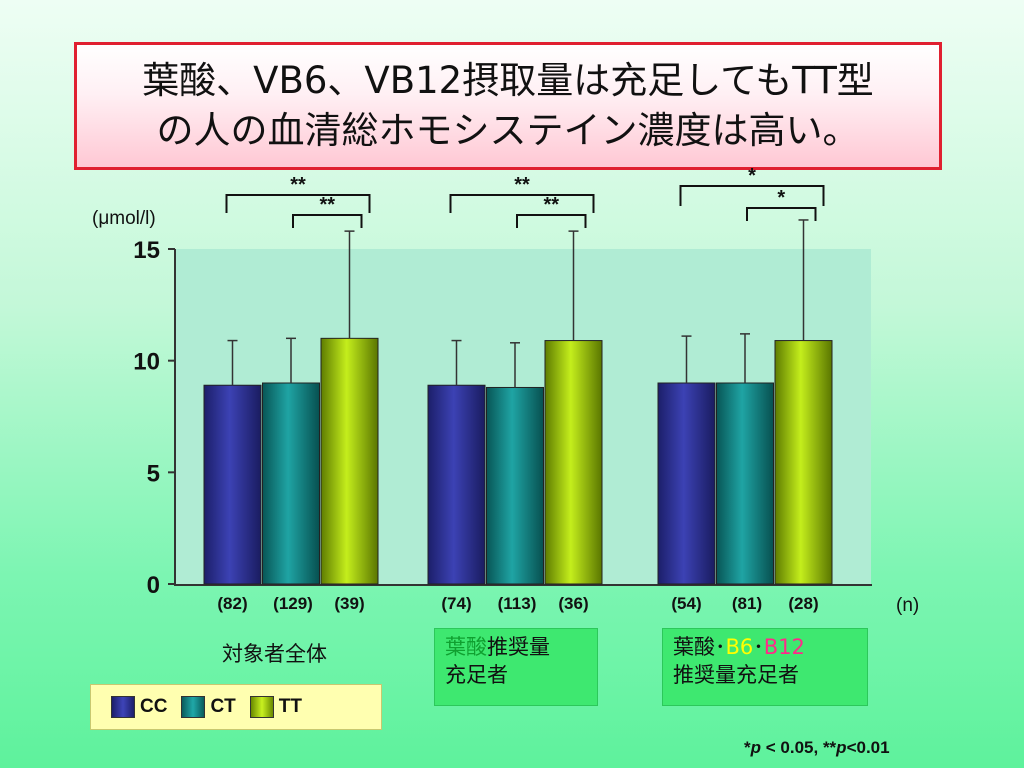 The width and height of the screenshot is (1024, 768). What do you see at coordinates (551, 205) in the screenshot?
I see `sig-inner-g2-stars: **` at bounding box center [551, 205].